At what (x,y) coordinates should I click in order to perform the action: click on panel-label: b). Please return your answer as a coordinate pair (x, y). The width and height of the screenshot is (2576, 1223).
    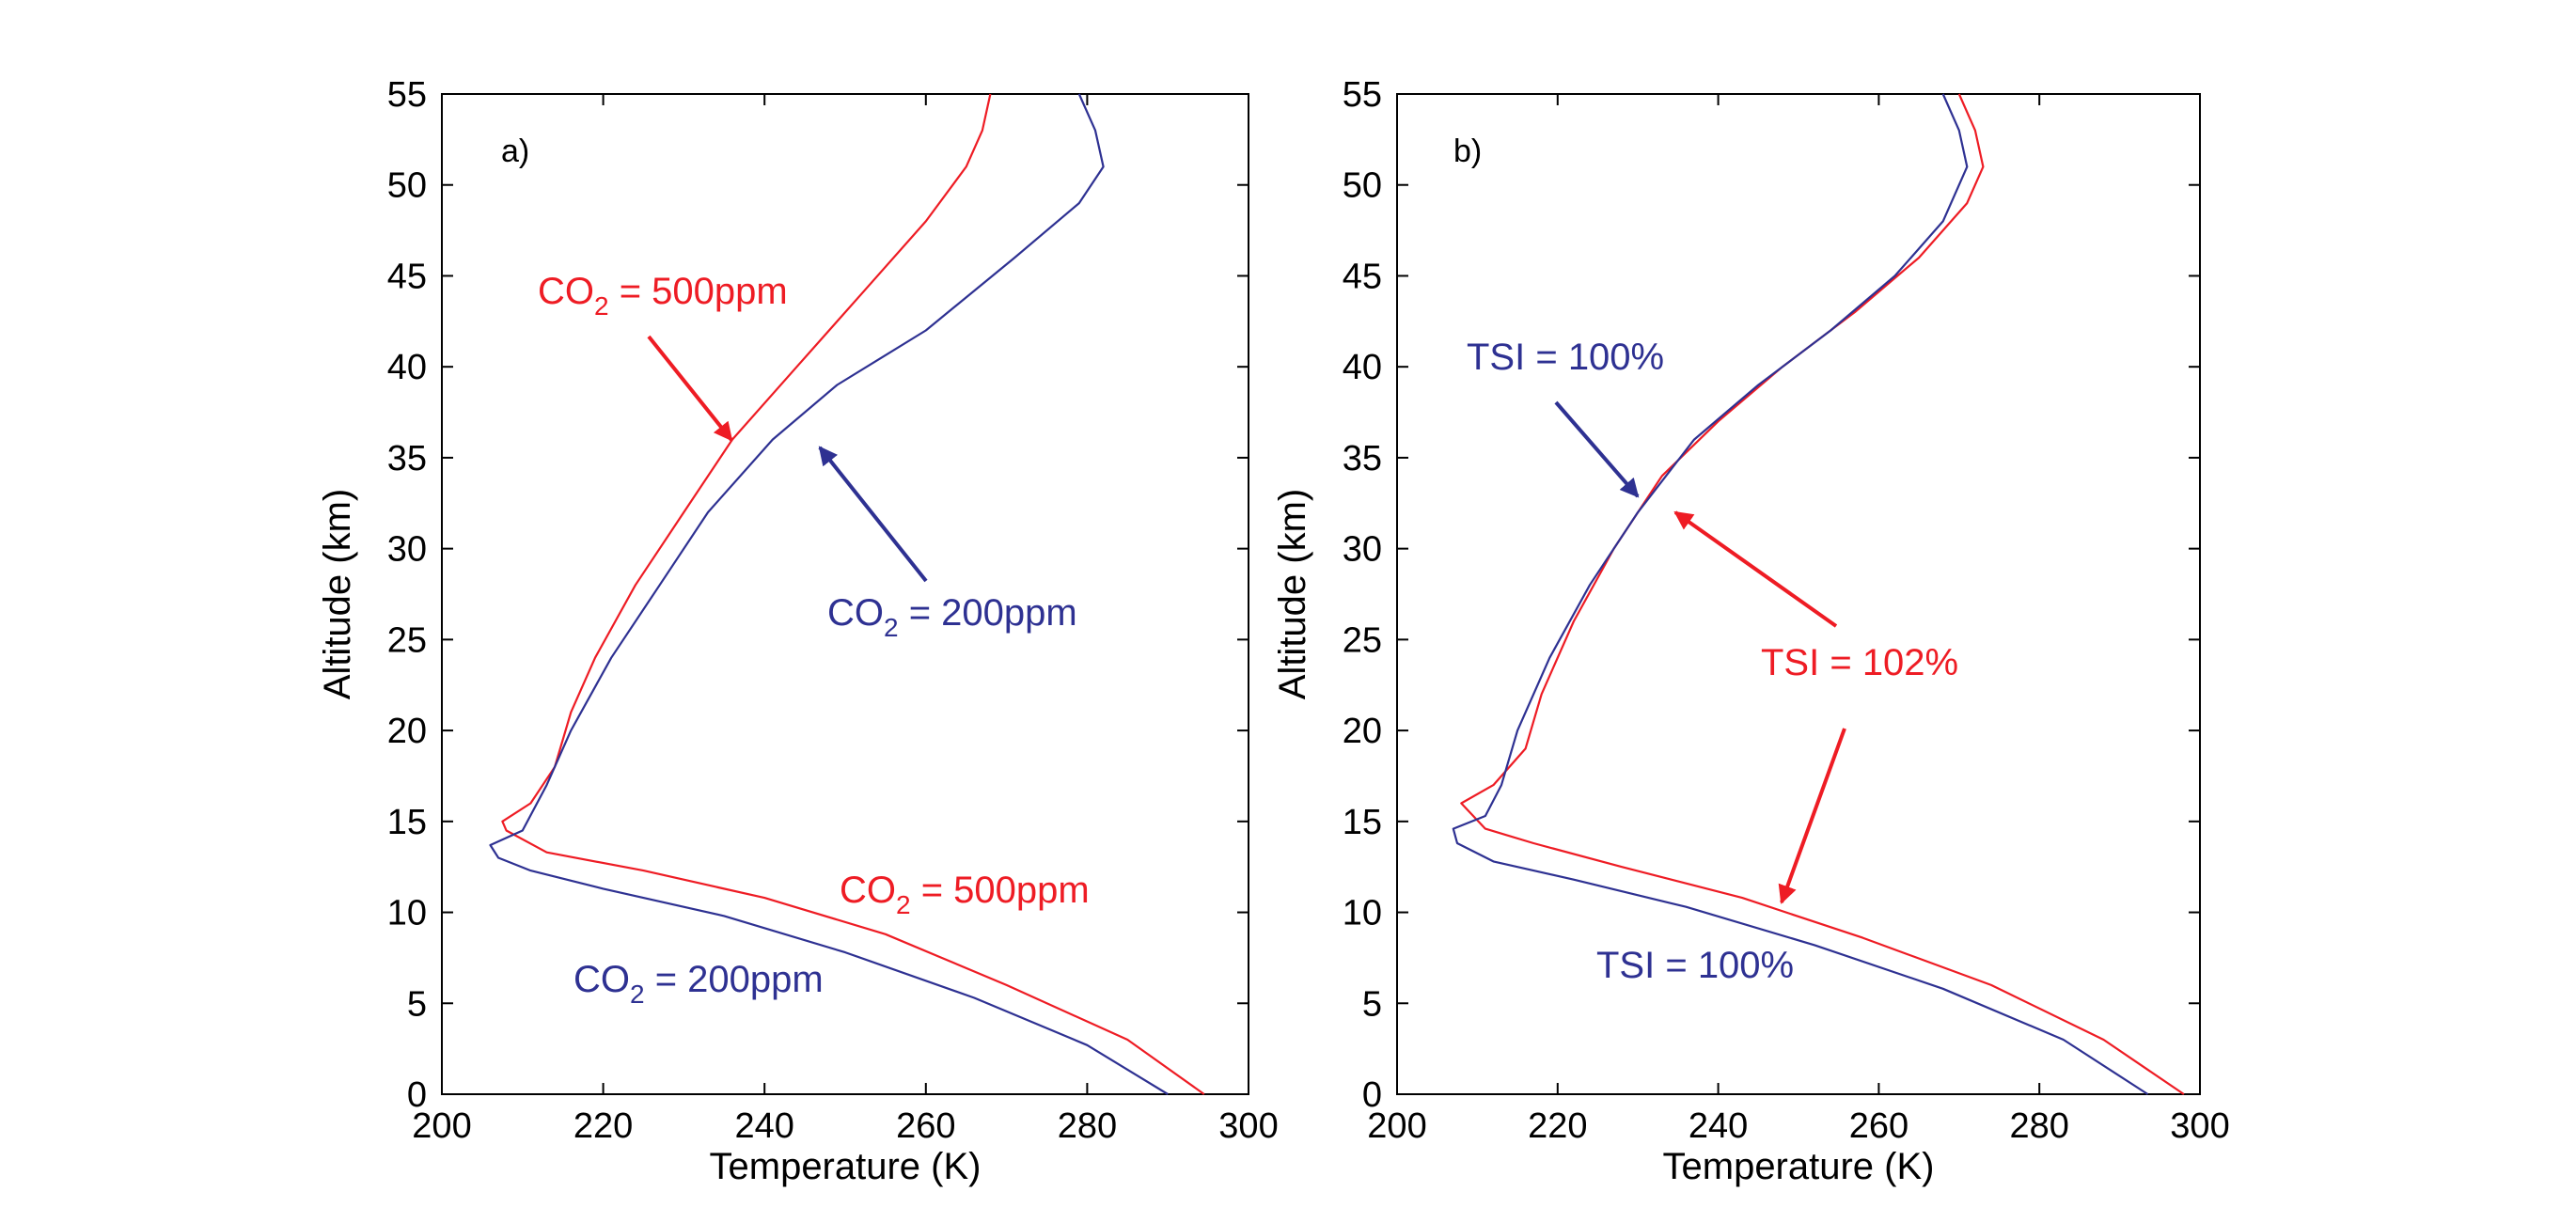
    Looking at the image, I should click on (1468, 151).